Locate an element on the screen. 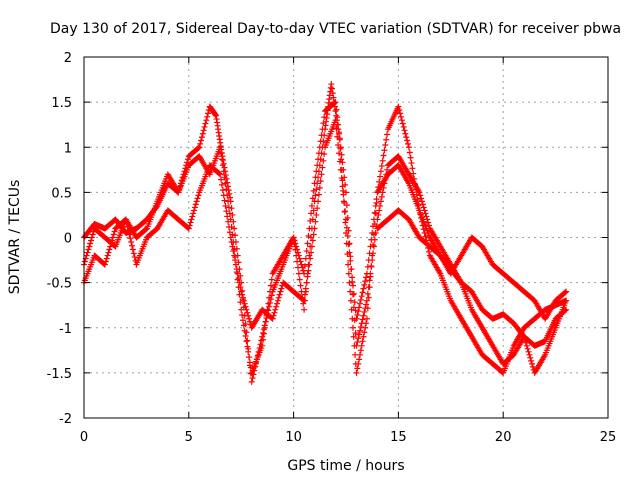 This screenshot has width=640, height=480. y-tick-label: 2 is located at coordinates (68, 58).